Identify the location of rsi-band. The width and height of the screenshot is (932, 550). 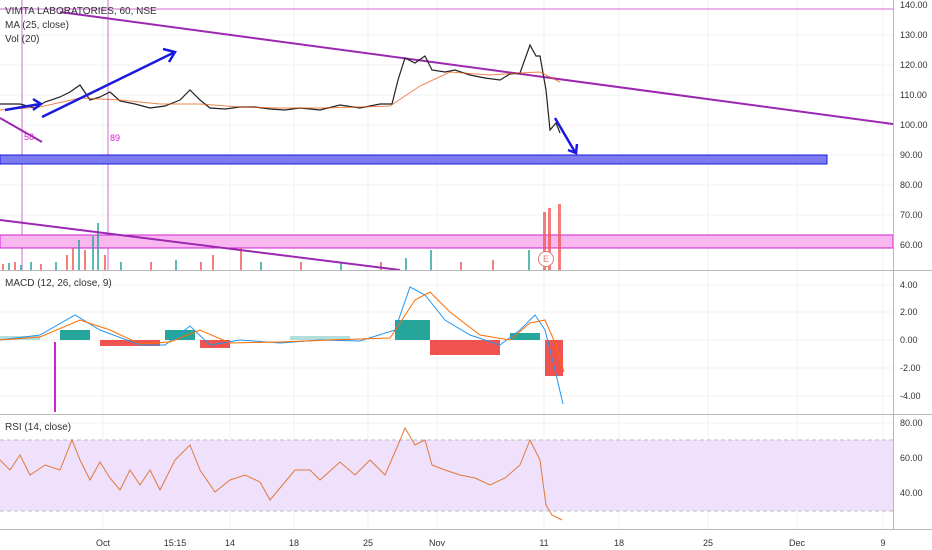
(446, 475).